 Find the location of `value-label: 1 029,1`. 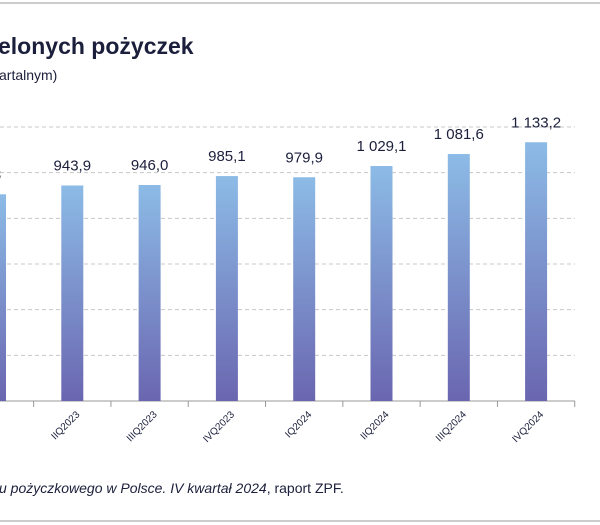

value-label: 1 029,1 is located at coordinates (381, 146).